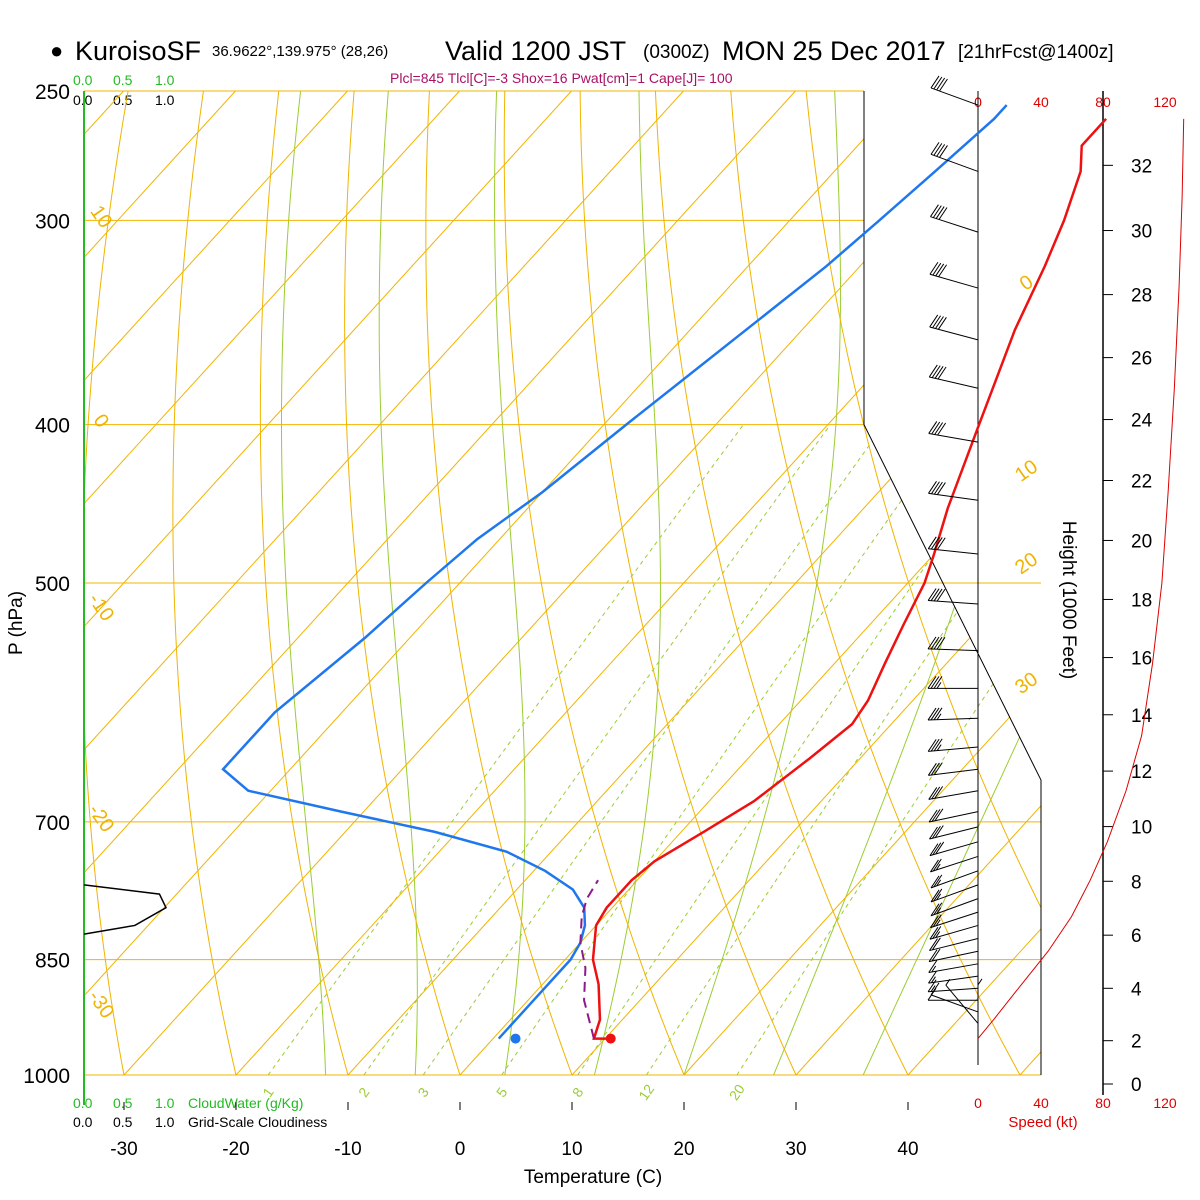 Image resolution: width=1200 pixels, height=1200 pixels. Describe the element at coordinates (83, 100) in the screenshot. I see `cloudiness-tick-0: 0.0` at that location.